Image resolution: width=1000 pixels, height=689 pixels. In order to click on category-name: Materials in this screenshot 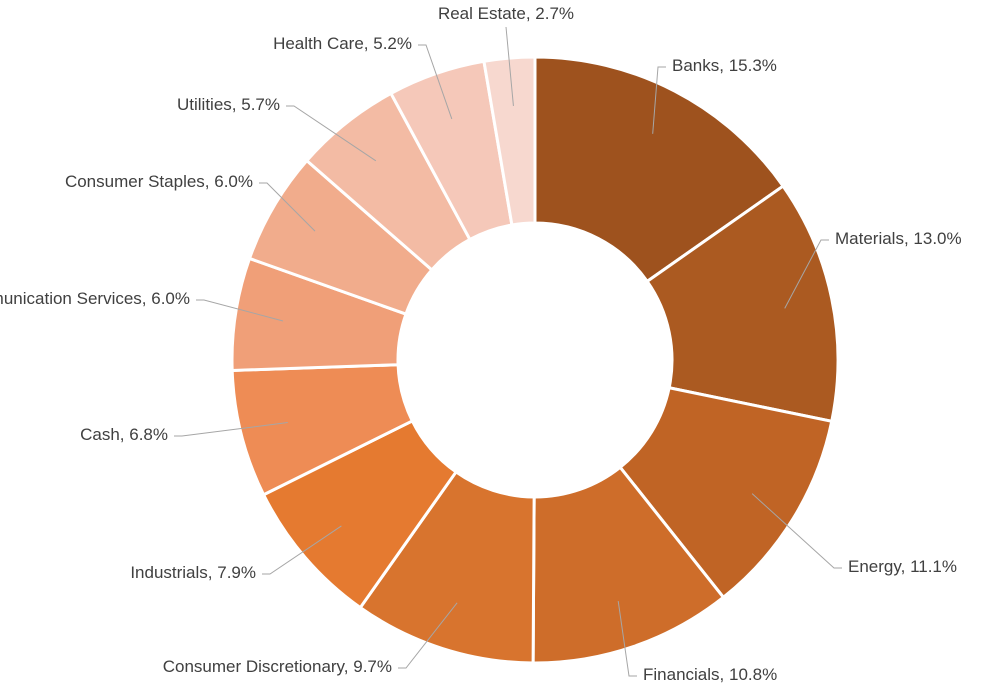, I will do `click(869, 238)`.